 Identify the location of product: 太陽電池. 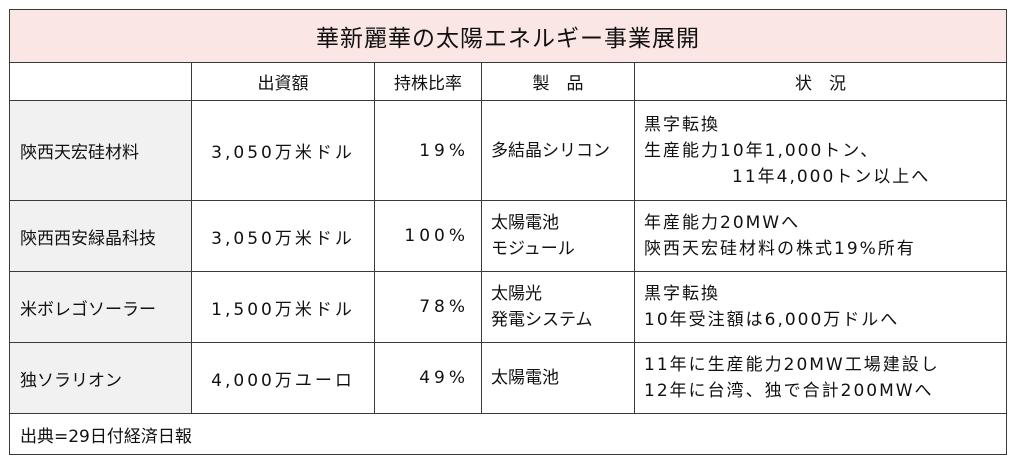
(558, 378).